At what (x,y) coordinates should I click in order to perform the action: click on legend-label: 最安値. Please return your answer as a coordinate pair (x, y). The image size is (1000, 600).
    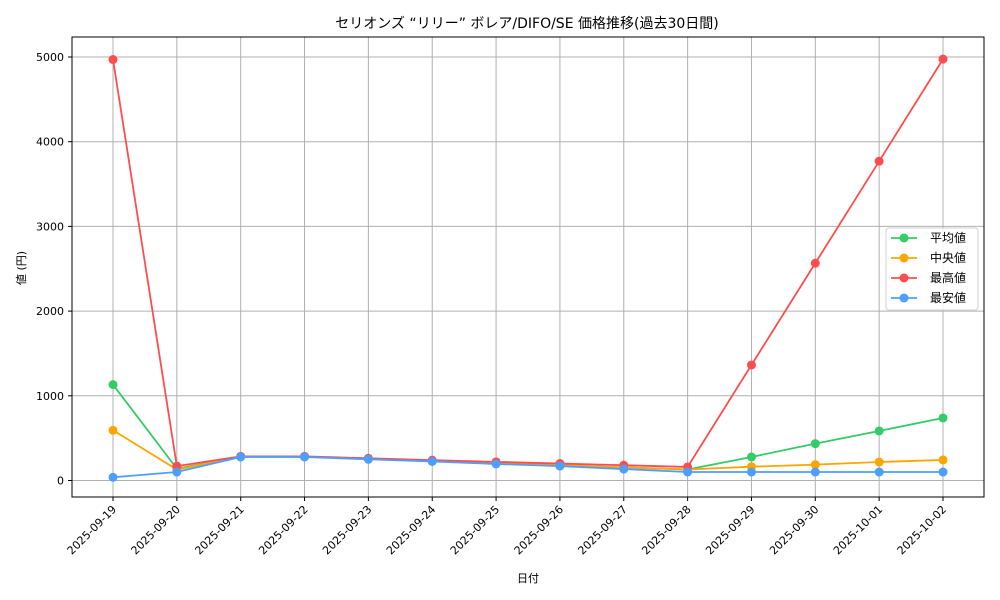
    Looking at the image, I should click on (948, 297).